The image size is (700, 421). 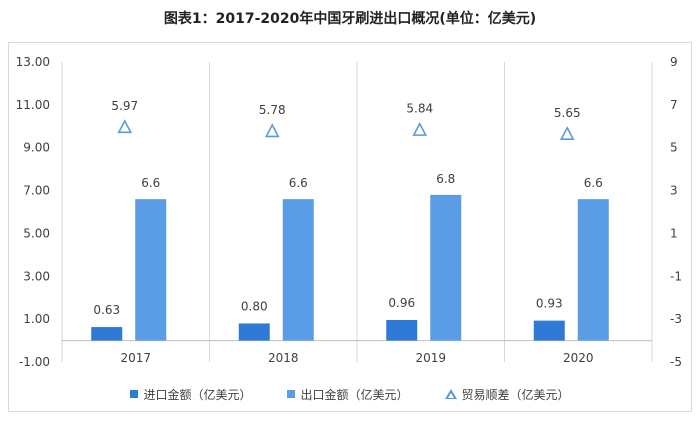 I want to click on legend-triangle-icon, so click(x=450, y=394).